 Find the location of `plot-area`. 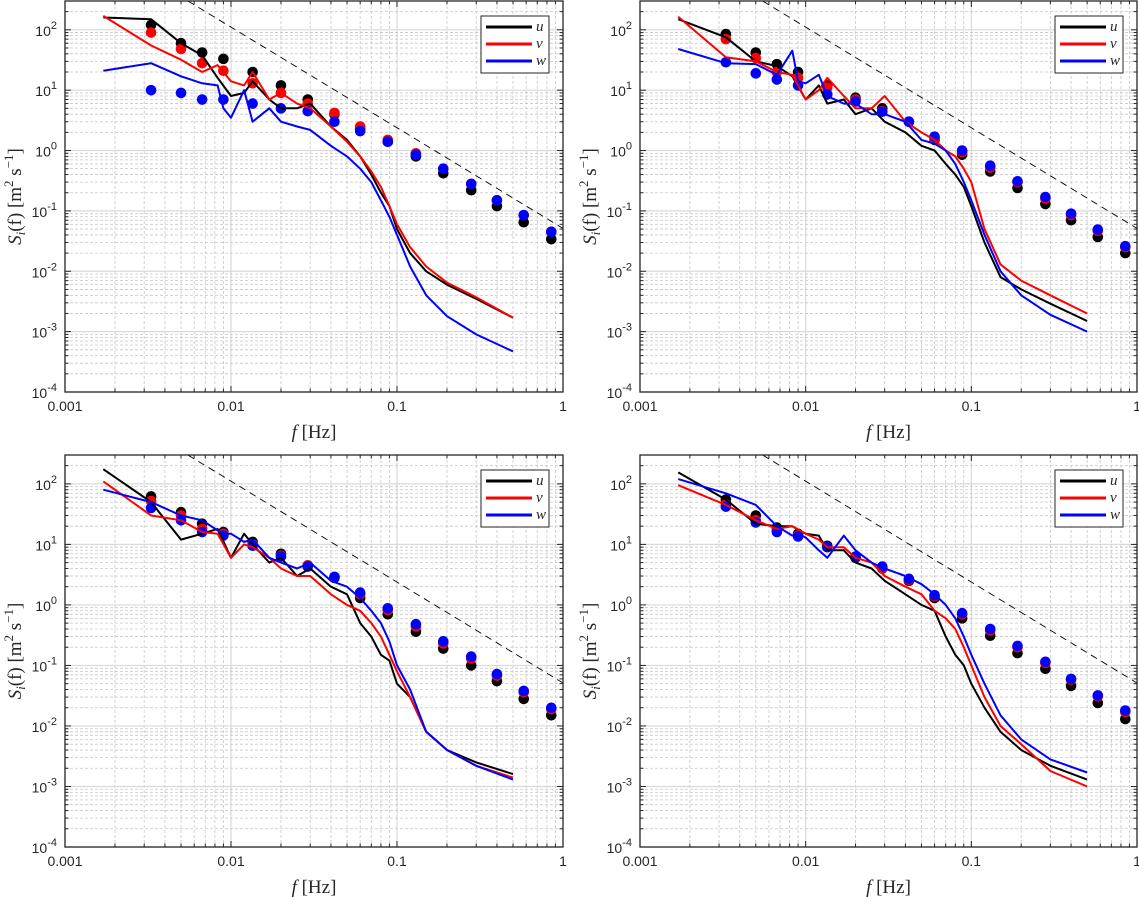

plot-area is located at coordinates (907, 167).